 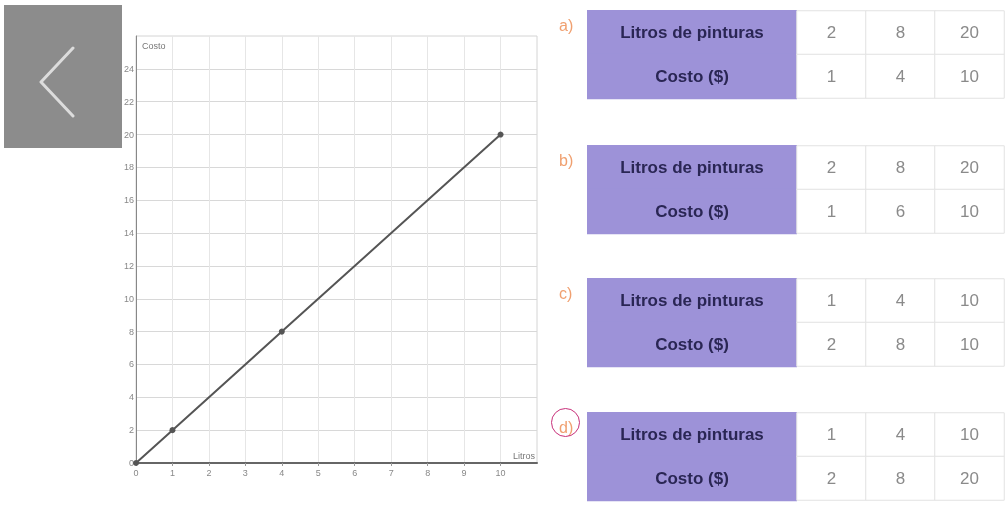 What do you see at coordinates (282, 472) in the screenshot?
I see `x-tick-label: 4` at bounding box center [282, 472].